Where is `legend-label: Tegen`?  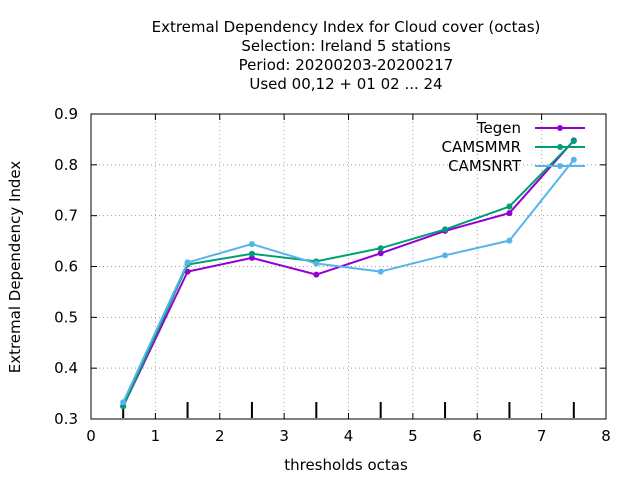
legend-label: Tegen is located at coordinates (498, 128).